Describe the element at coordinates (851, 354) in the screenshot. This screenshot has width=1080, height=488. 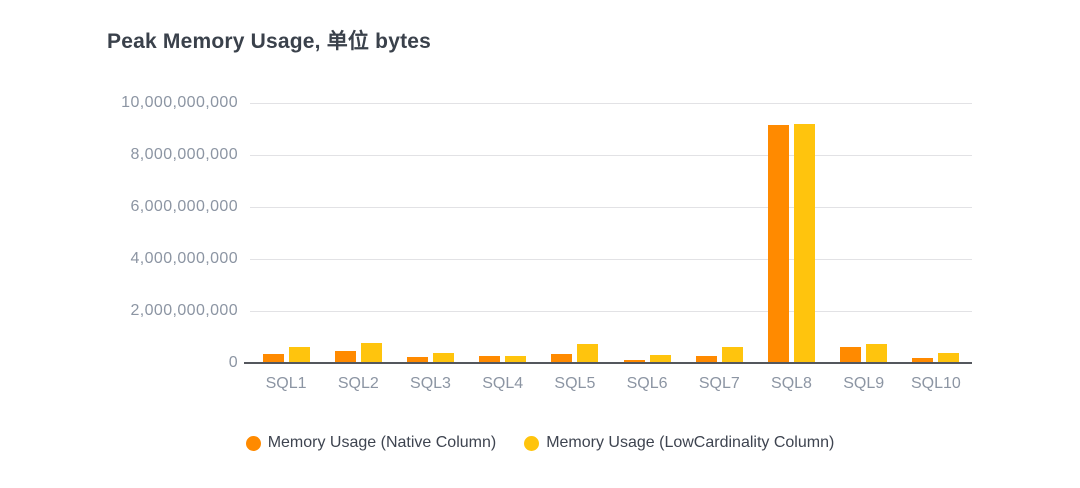
I see `bar-native-sql9` at that location.